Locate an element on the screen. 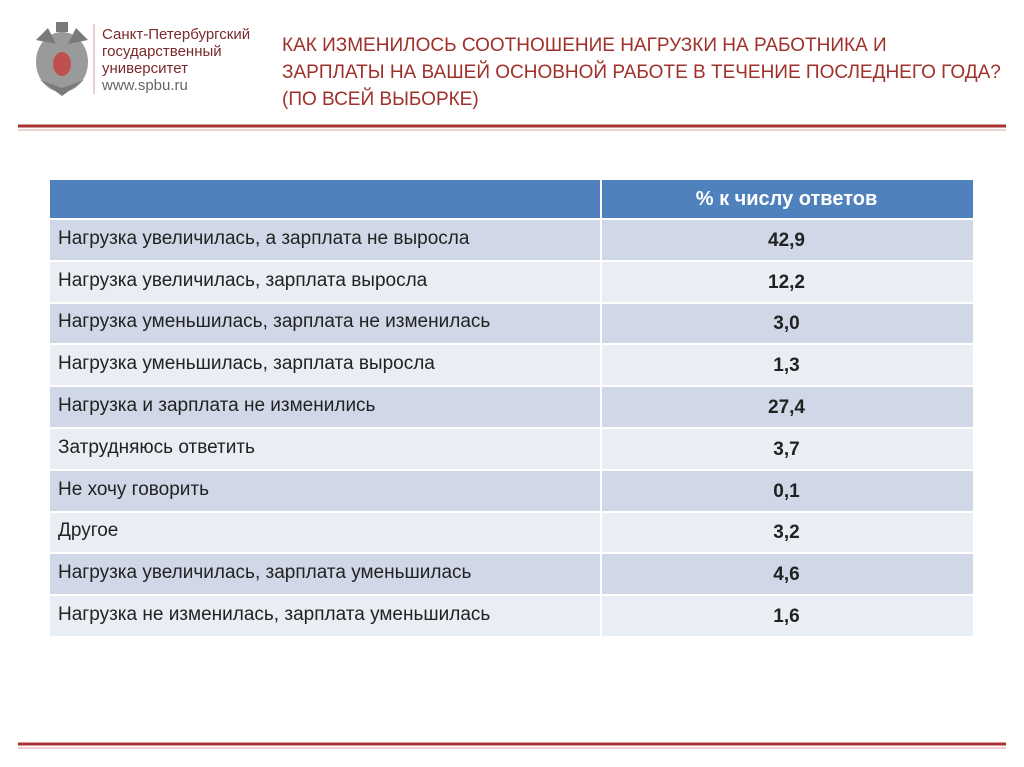 The width and height of the screenshot is (1024, 767). row-label: Другое is located at coordinates (88, 531).